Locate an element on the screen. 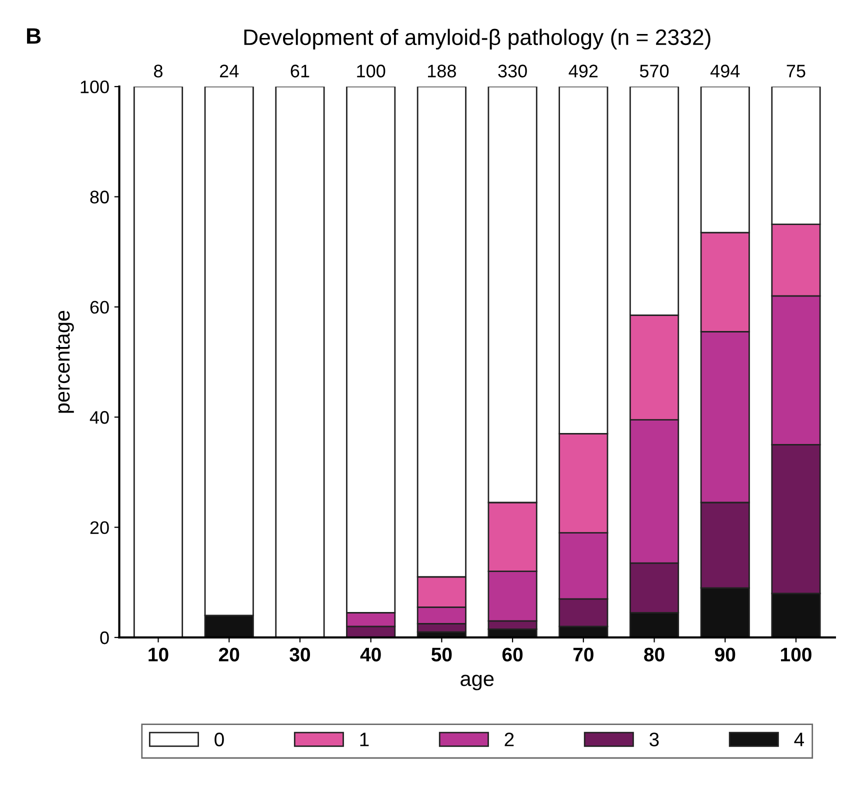 Image resolution: width=852 pixels, height=787 pixels. legend-label: 2 is located at coordinates (509, 739).